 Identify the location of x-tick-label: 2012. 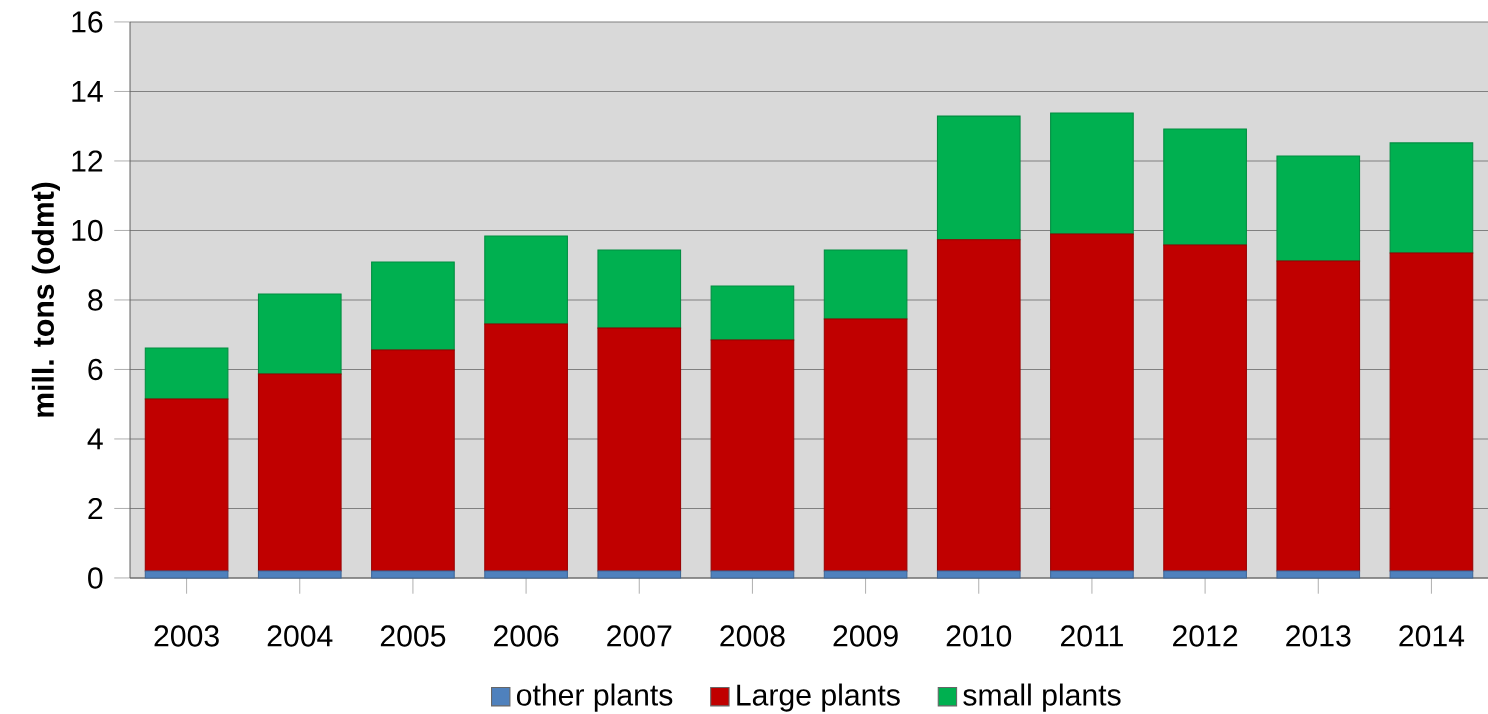
(1205, 636).